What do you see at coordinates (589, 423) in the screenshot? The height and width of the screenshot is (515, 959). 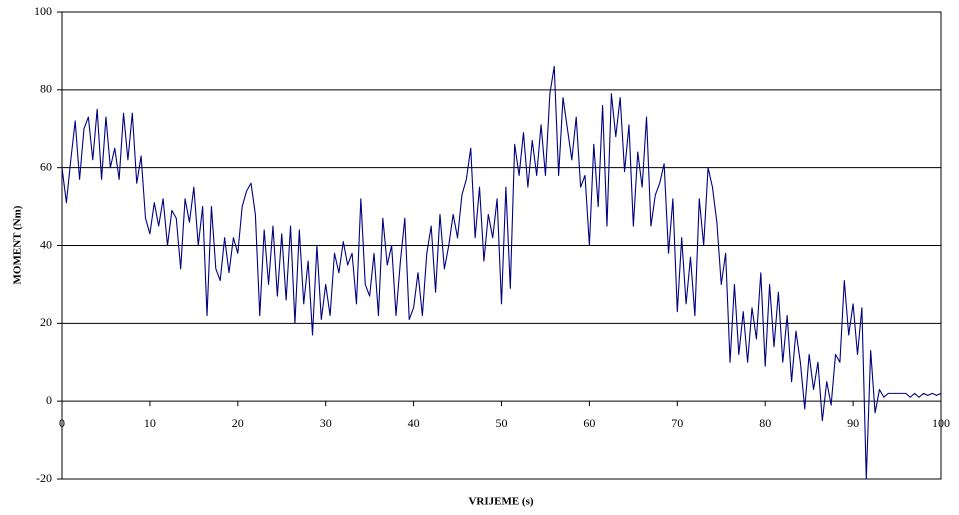 I see `x-tick-label: 60` at bounding box center [589, 423].